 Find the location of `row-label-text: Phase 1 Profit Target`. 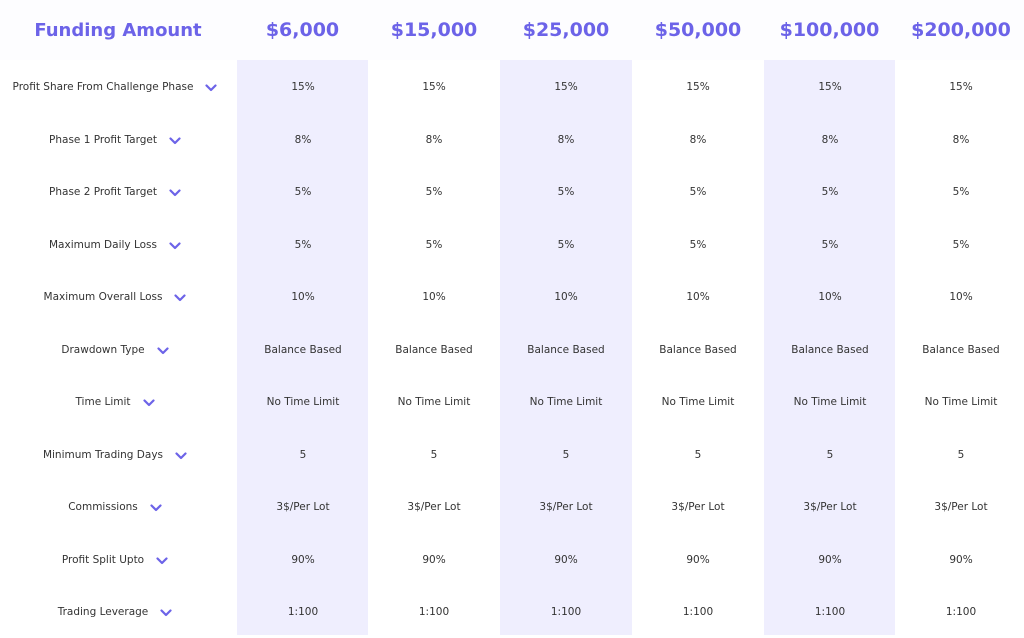

row-label-text: Phase 1 Profit Target is located at coordinates (103, 139).